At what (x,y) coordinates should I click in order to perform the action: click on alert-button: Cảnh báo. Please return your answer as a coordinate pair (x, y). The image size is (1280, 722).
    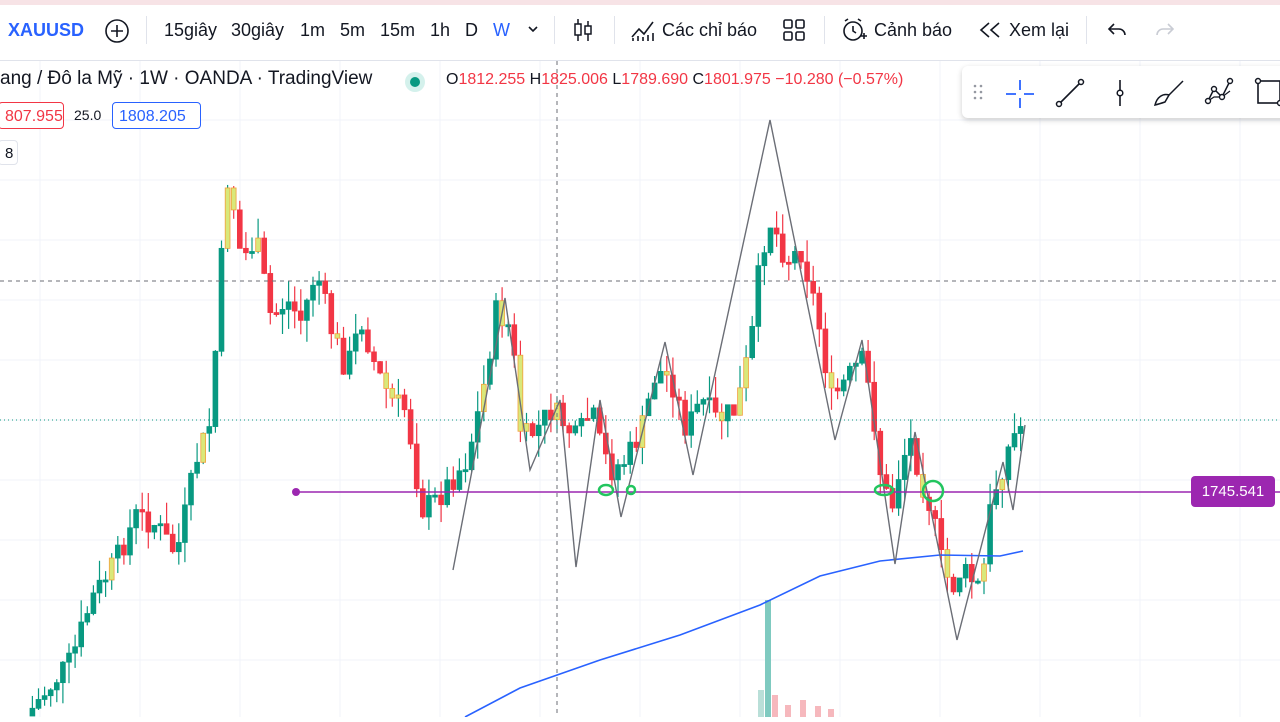
    Looking at the image, I should click on (913, 30).